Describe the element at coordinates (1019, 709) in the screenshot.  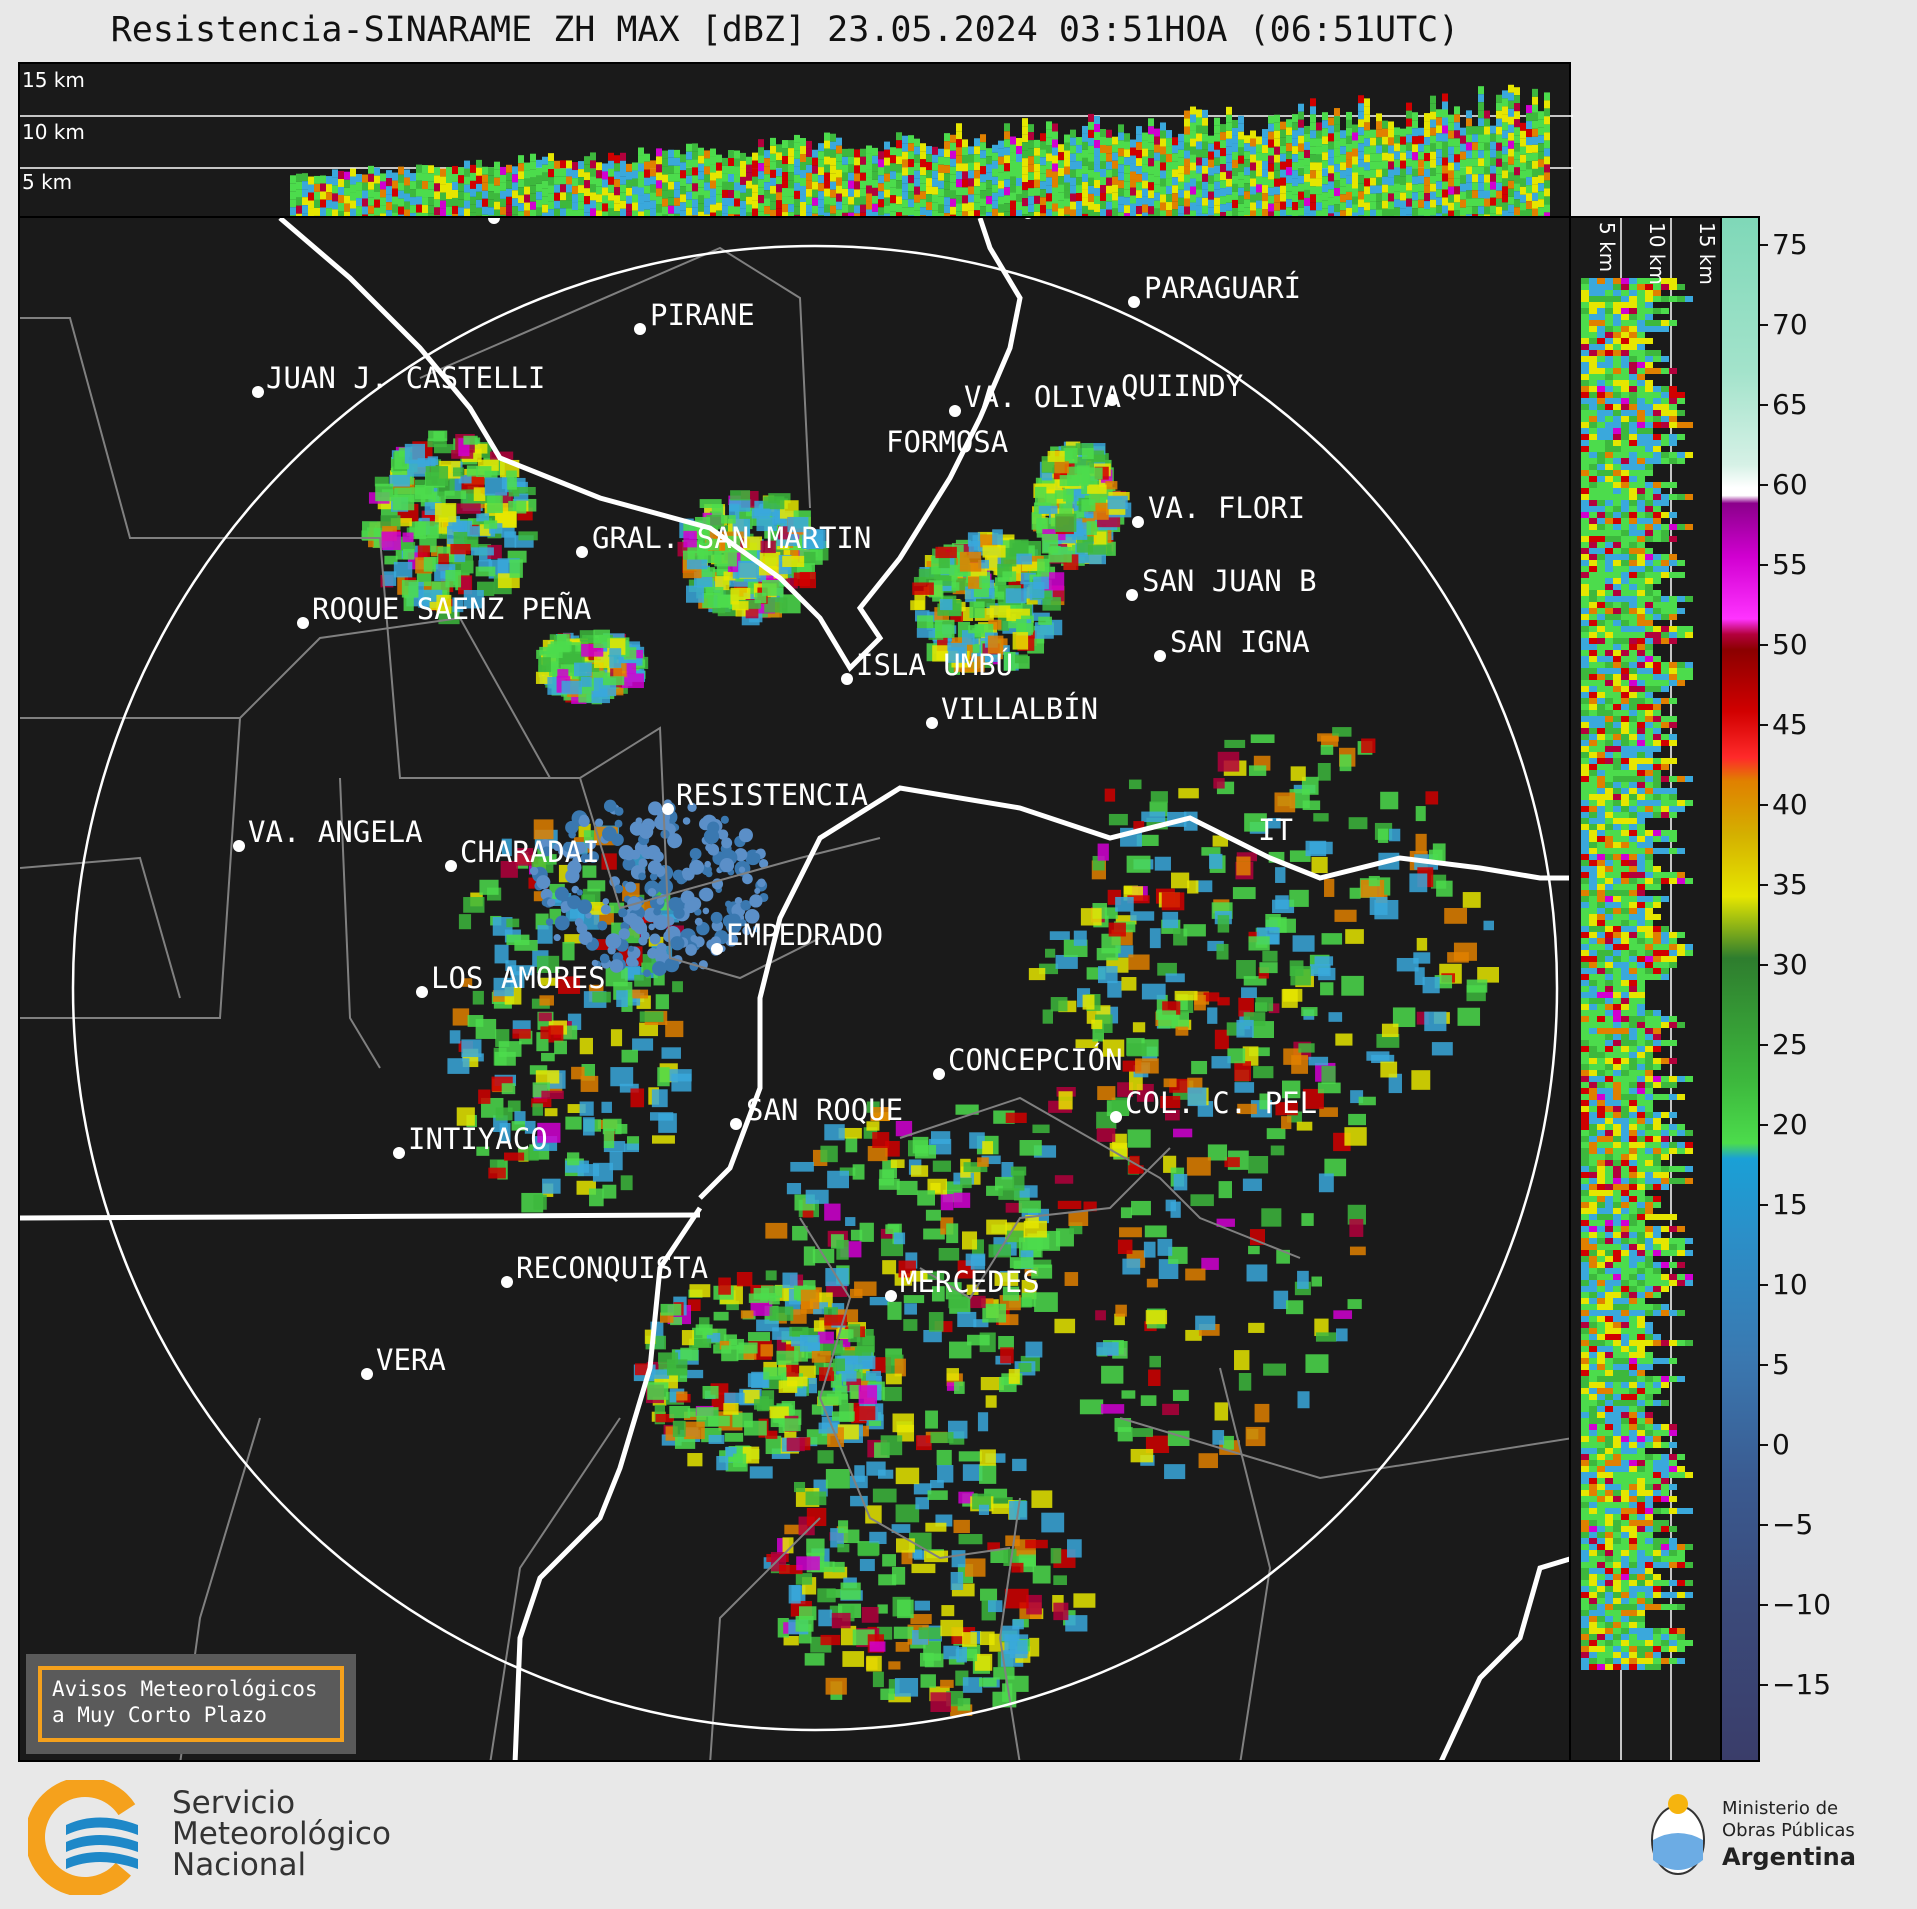
I see `city-label: VILLALBÍN` at that location.